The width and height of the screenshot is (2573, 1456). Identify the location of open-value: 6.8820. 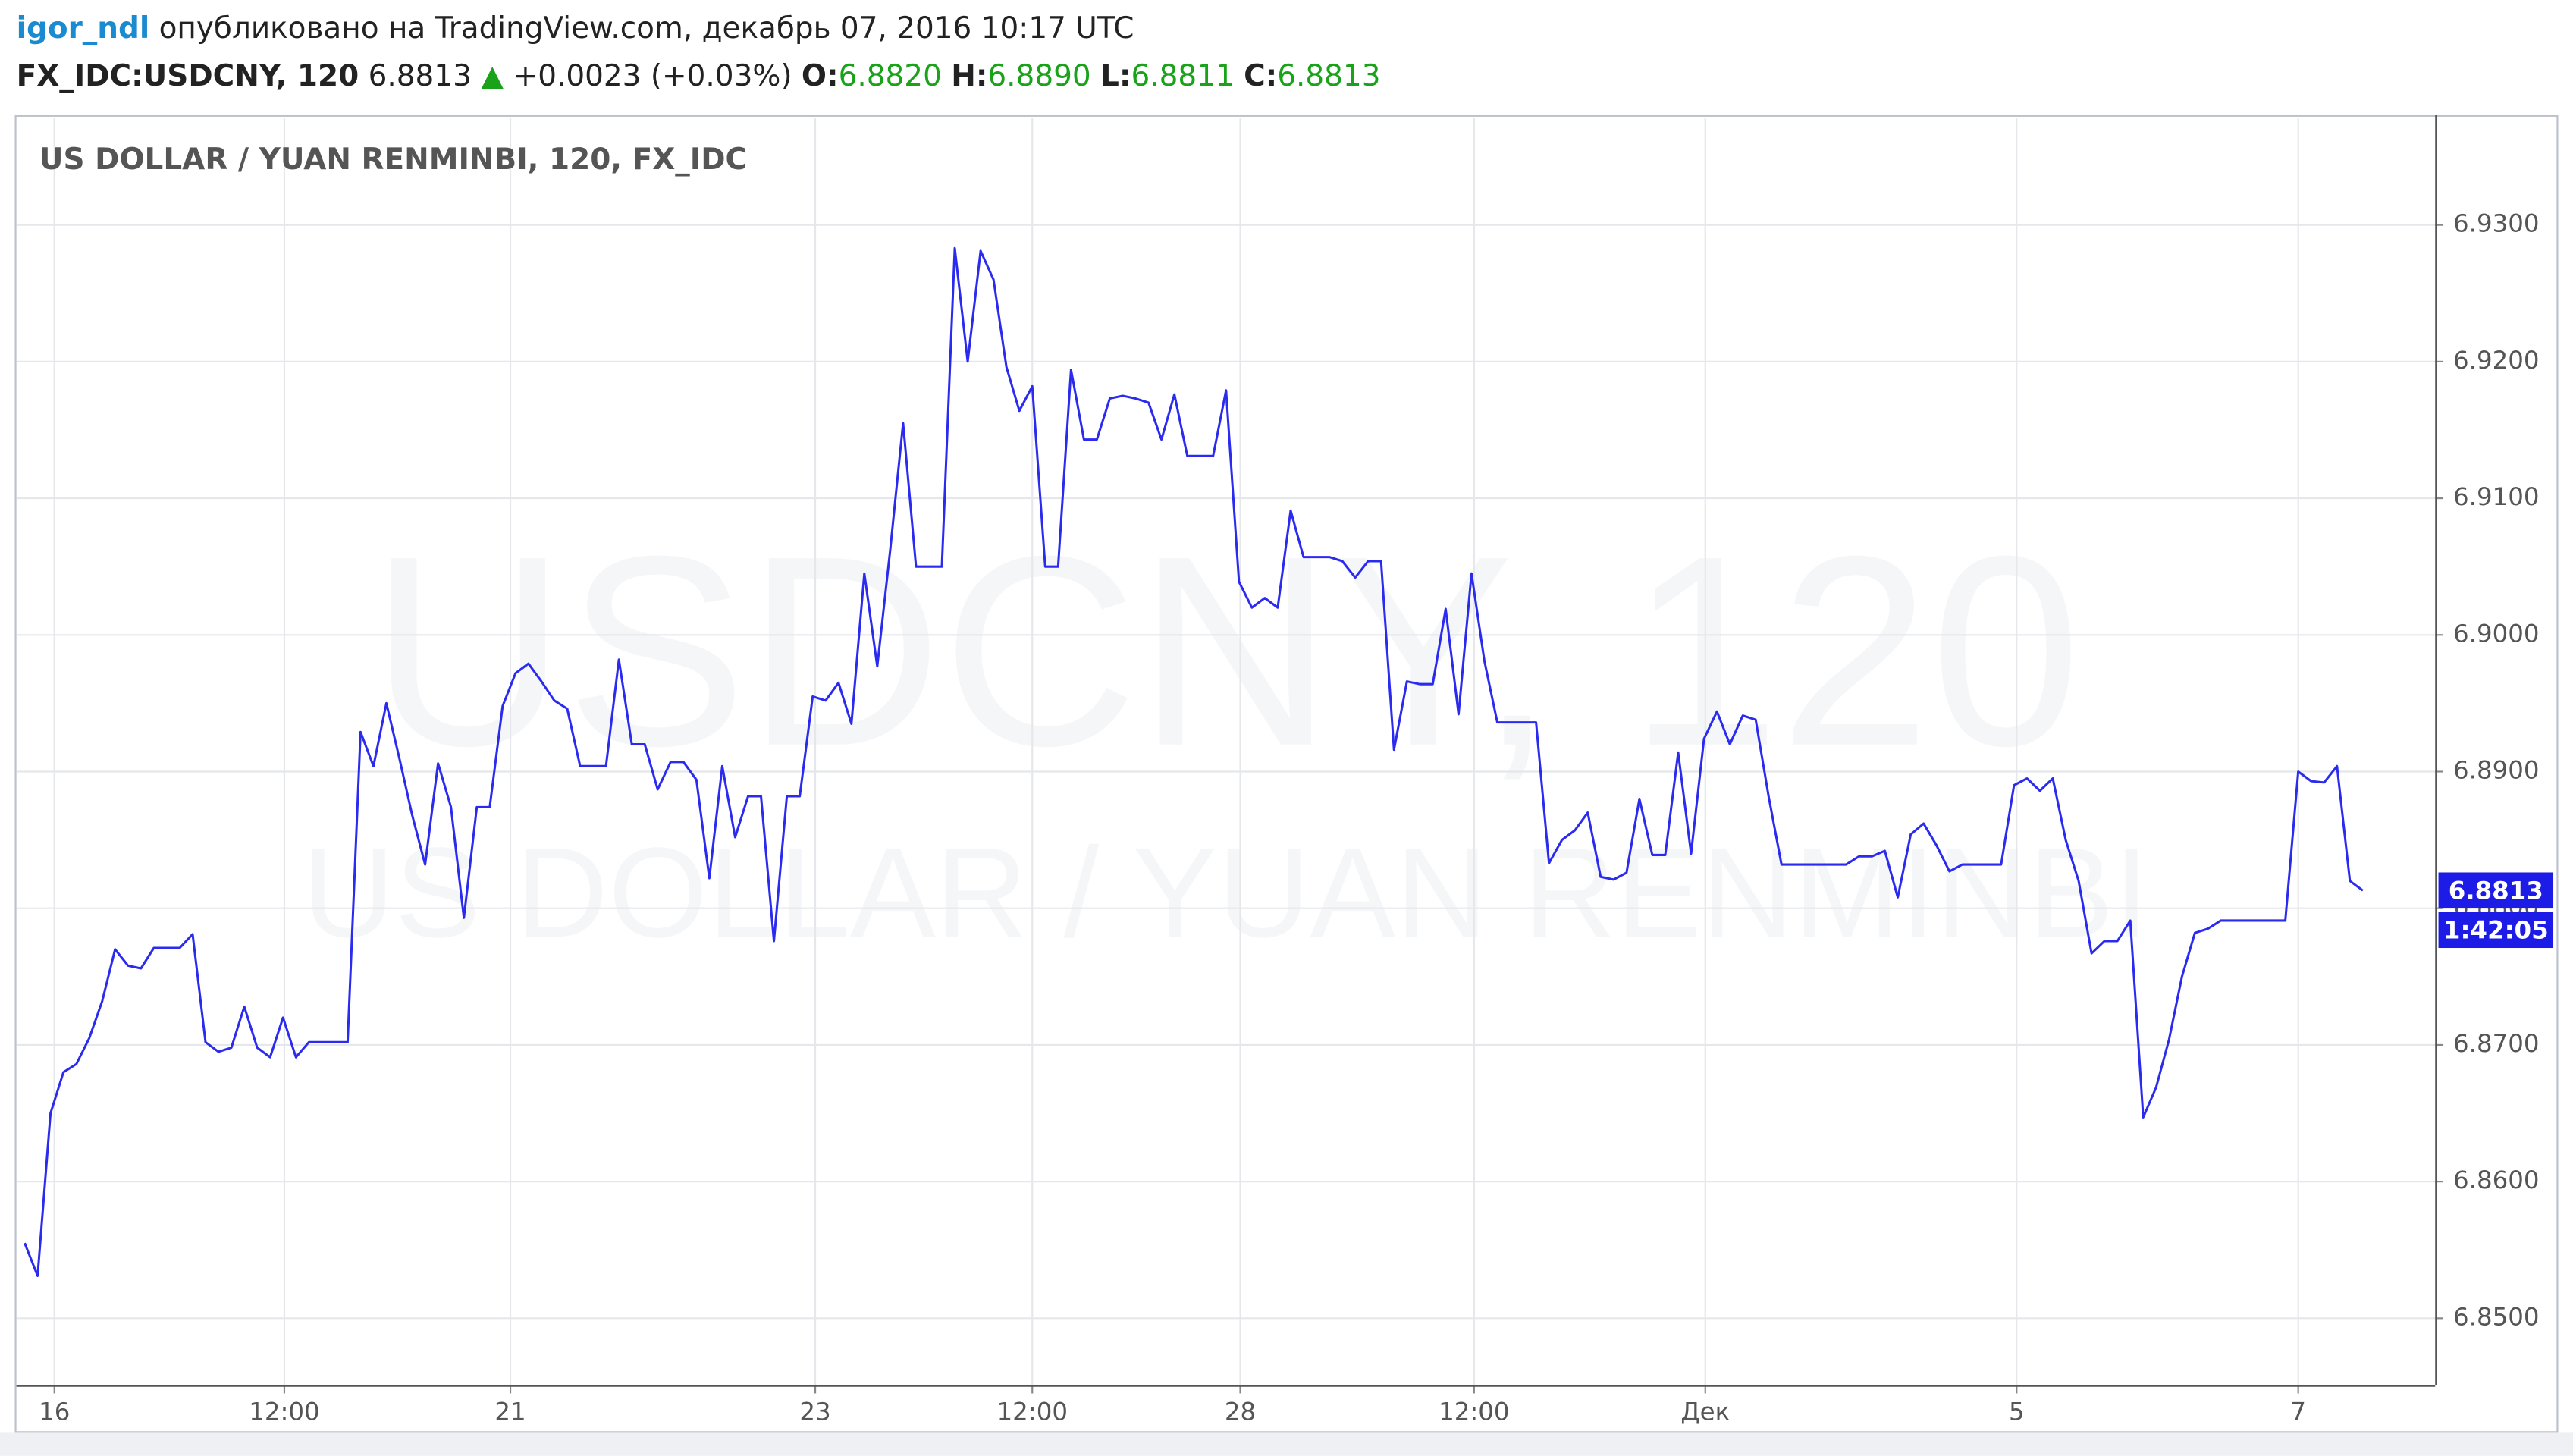
(890, 76).